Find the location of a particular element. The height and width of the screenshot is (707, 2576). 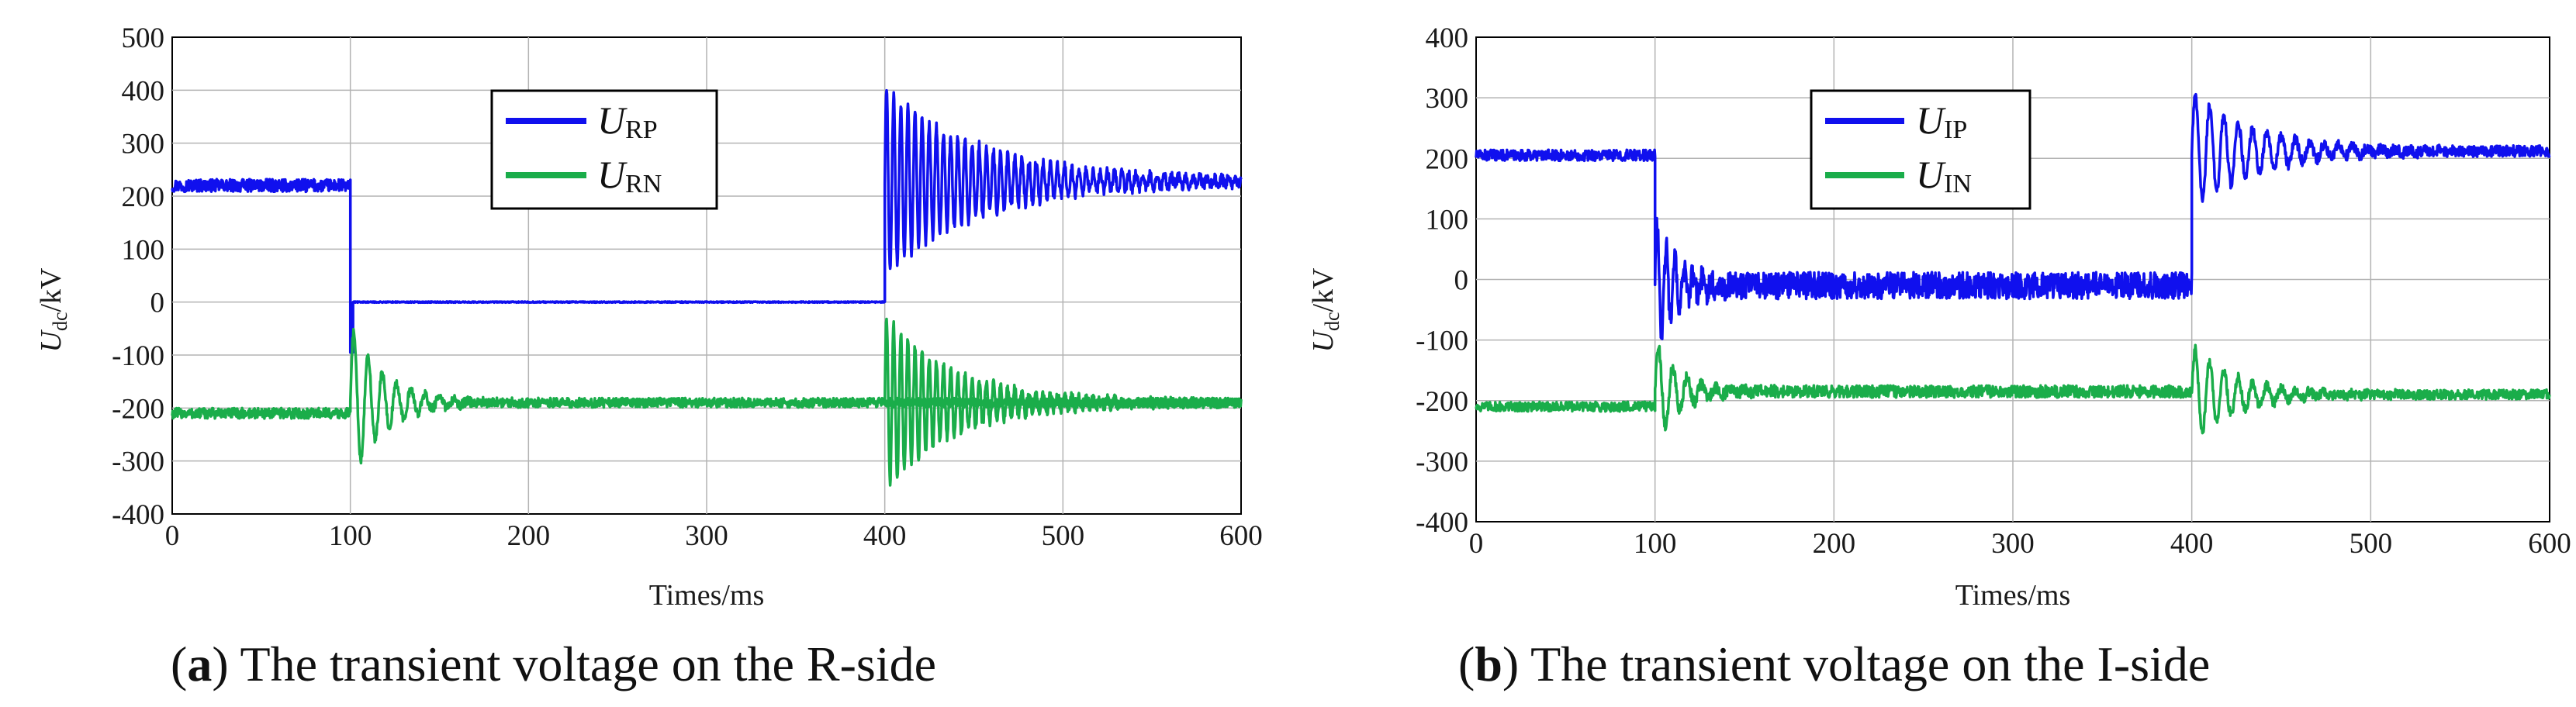

y-axis-label-b: Udc/kV is located at coordinates (1325, 310).